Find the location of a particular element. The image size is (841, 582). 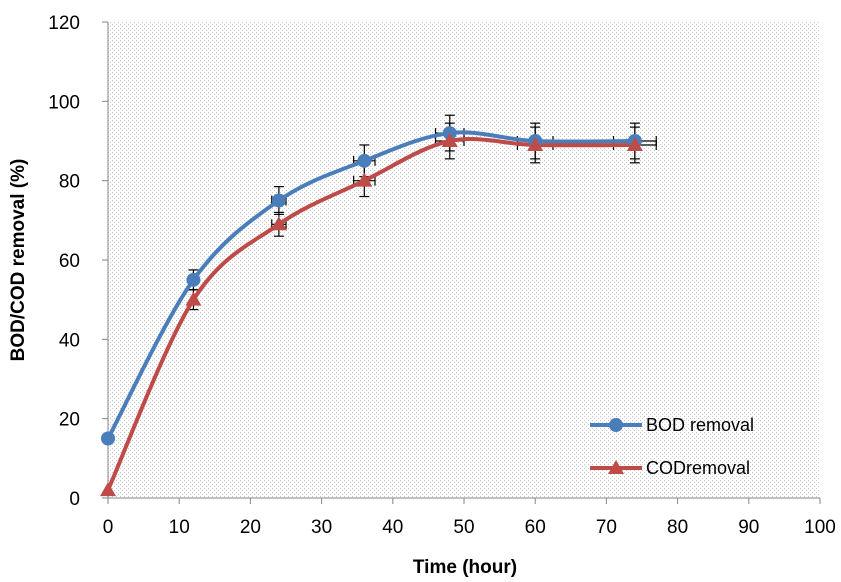

y-tick-label: 80 is located at coordinates (69, 182).